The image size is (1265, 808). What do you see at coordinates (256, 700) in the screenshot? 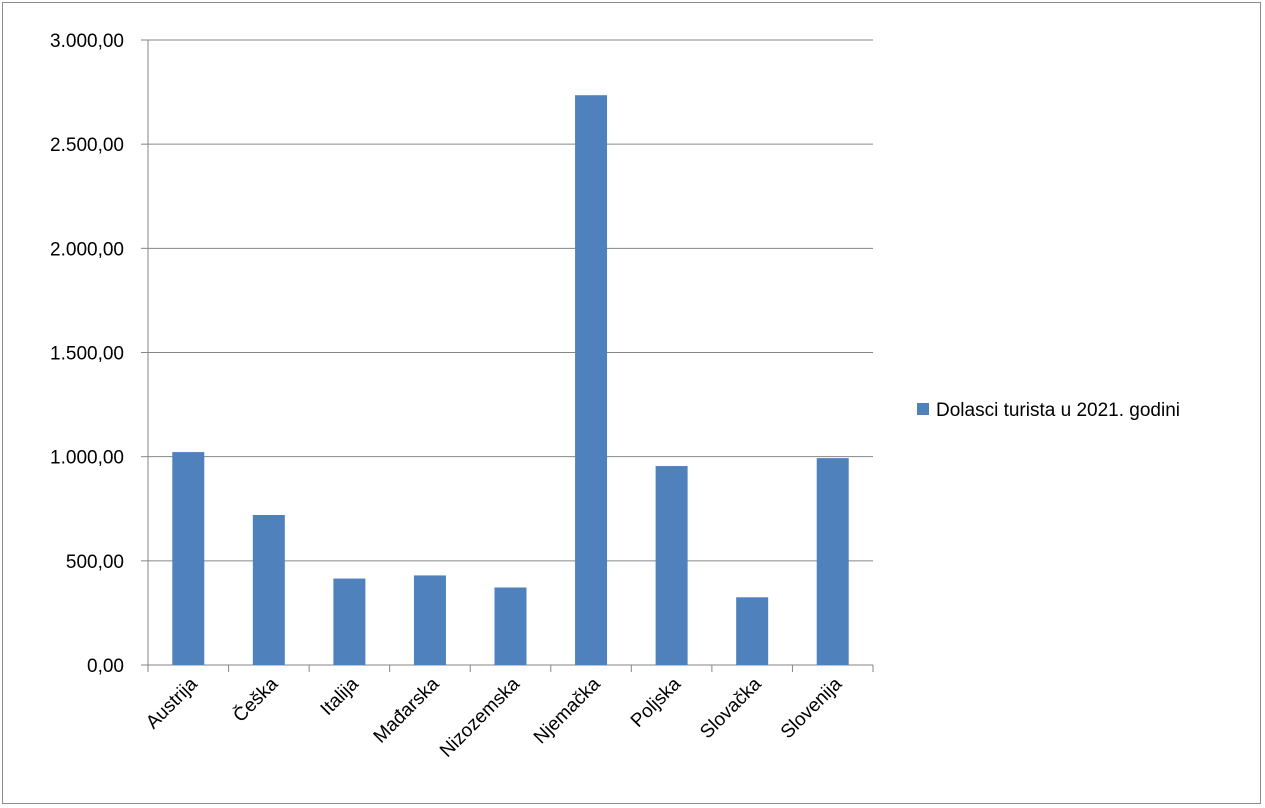
I see `x-tick-label: Češka` at bounding box center [256, 700].